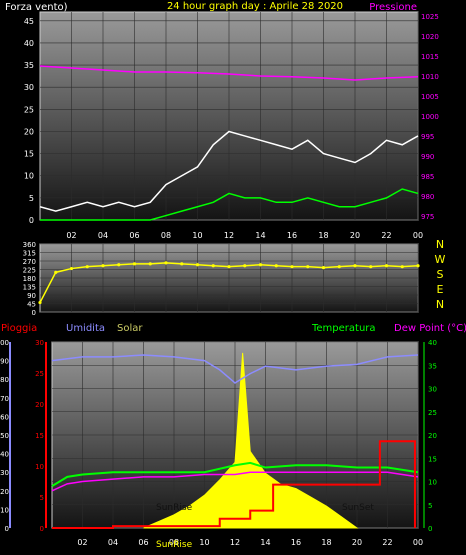 The image size is (466, 555). I want to click on humidity-label: Umidita, so click(85, 328).